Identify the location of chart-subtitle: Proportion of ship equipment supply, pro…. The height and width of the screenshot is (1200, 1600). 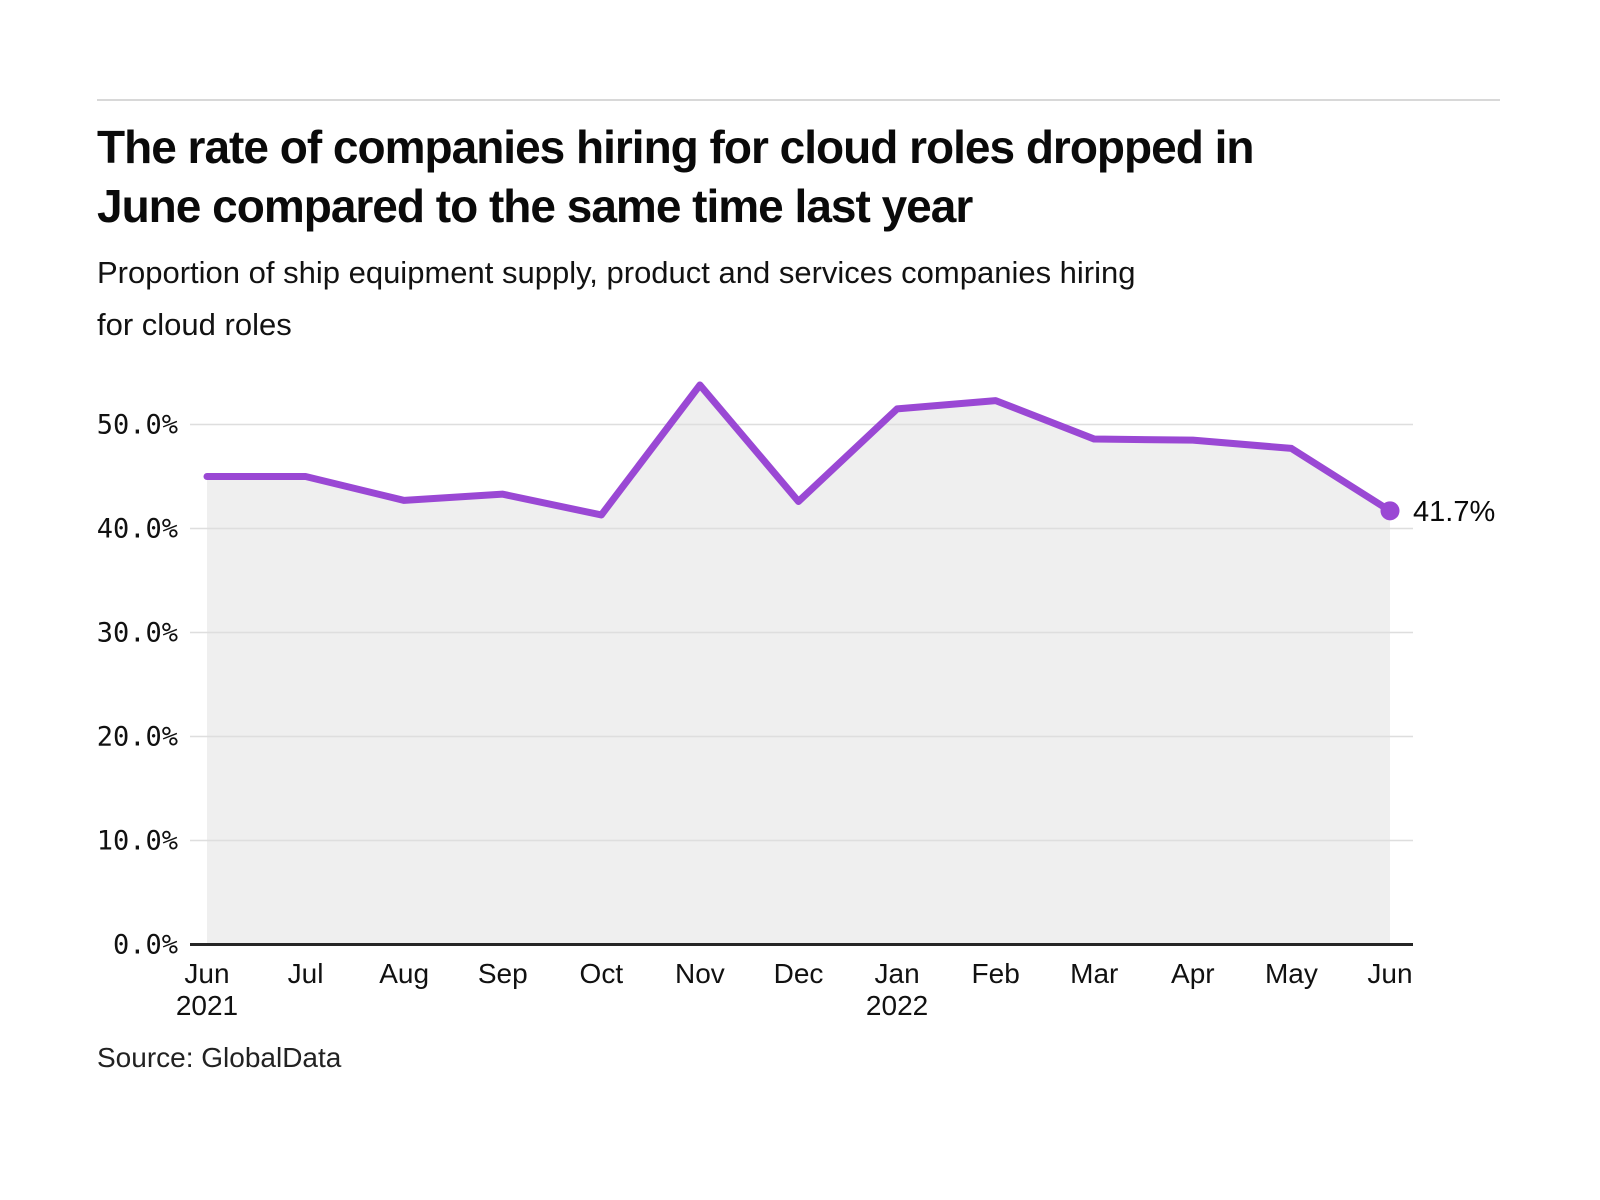
(802, 299).